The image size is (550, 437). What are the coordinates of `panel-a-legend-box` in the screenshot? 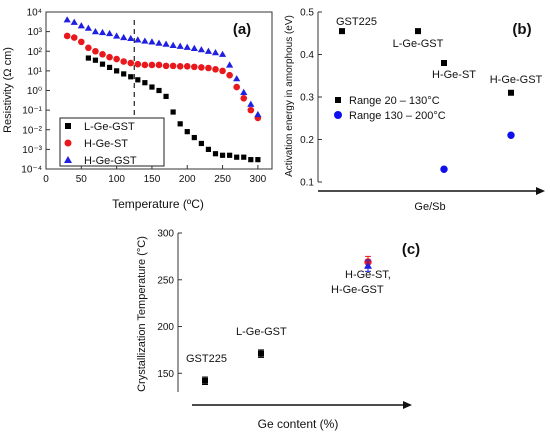 It's located at (112, 142).